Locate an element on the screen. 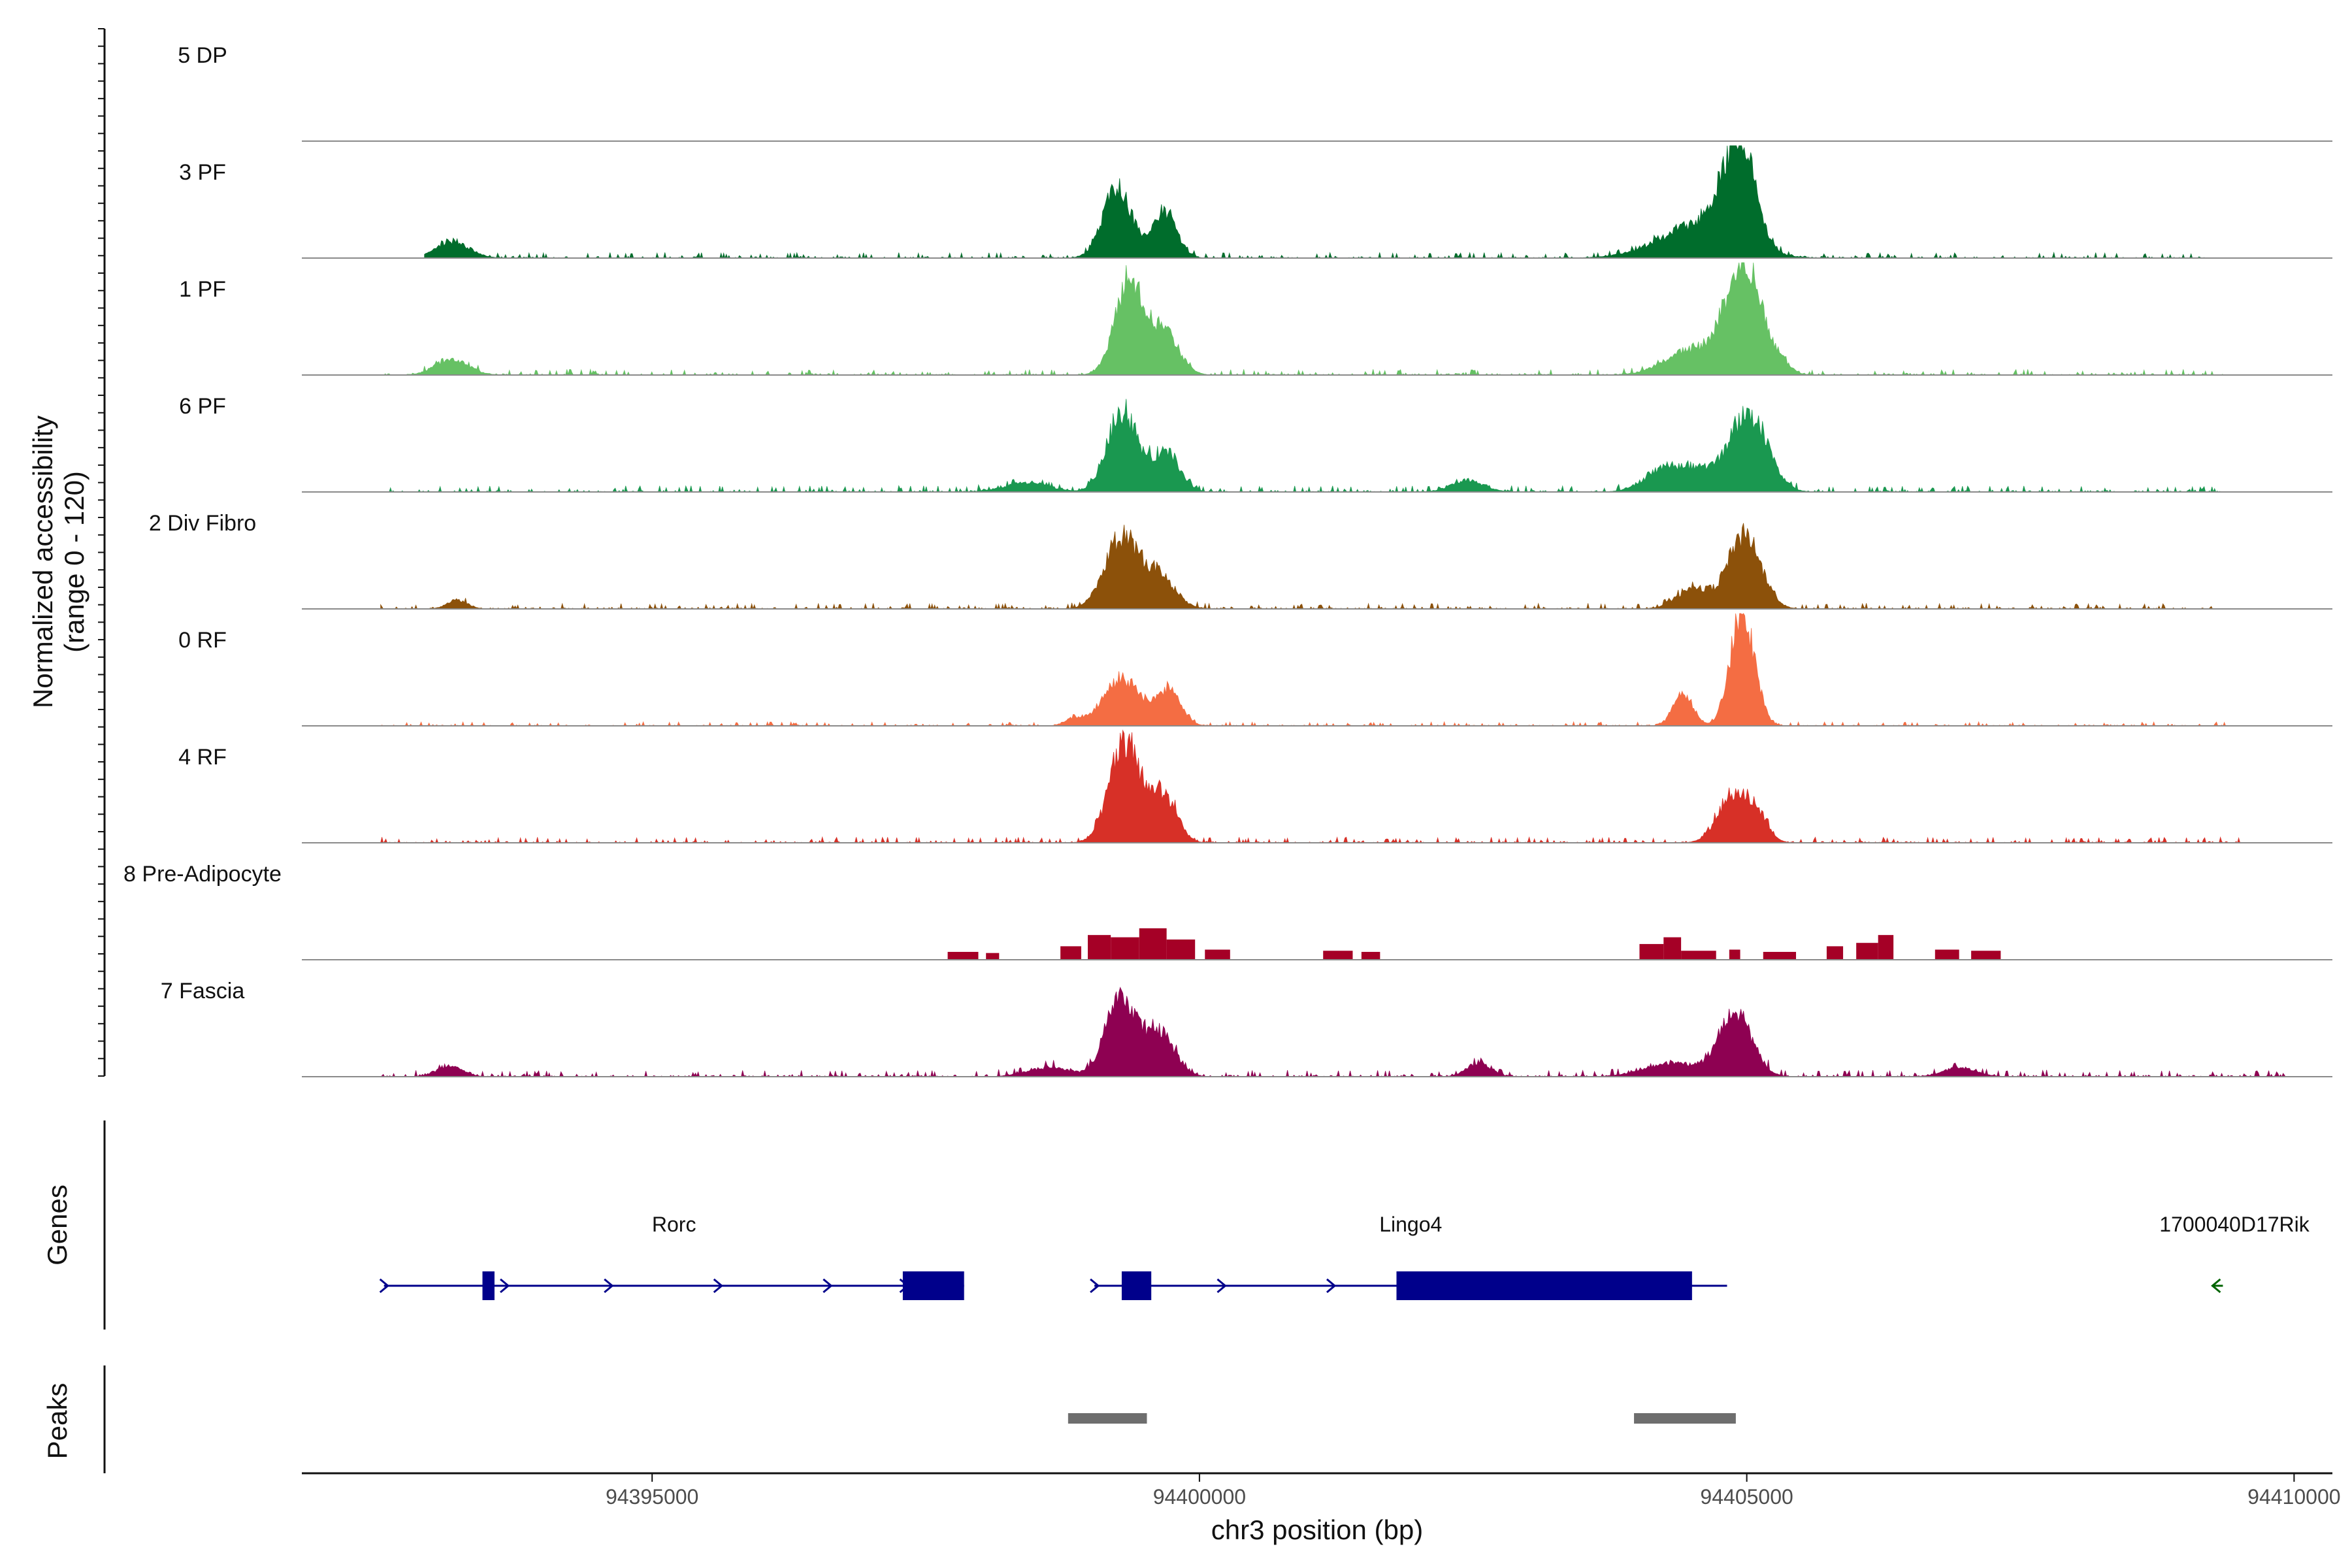  gene-annotation-panel: Rorc Lingo4 1700040D17Rik is located at coordinates (1207, 1225).